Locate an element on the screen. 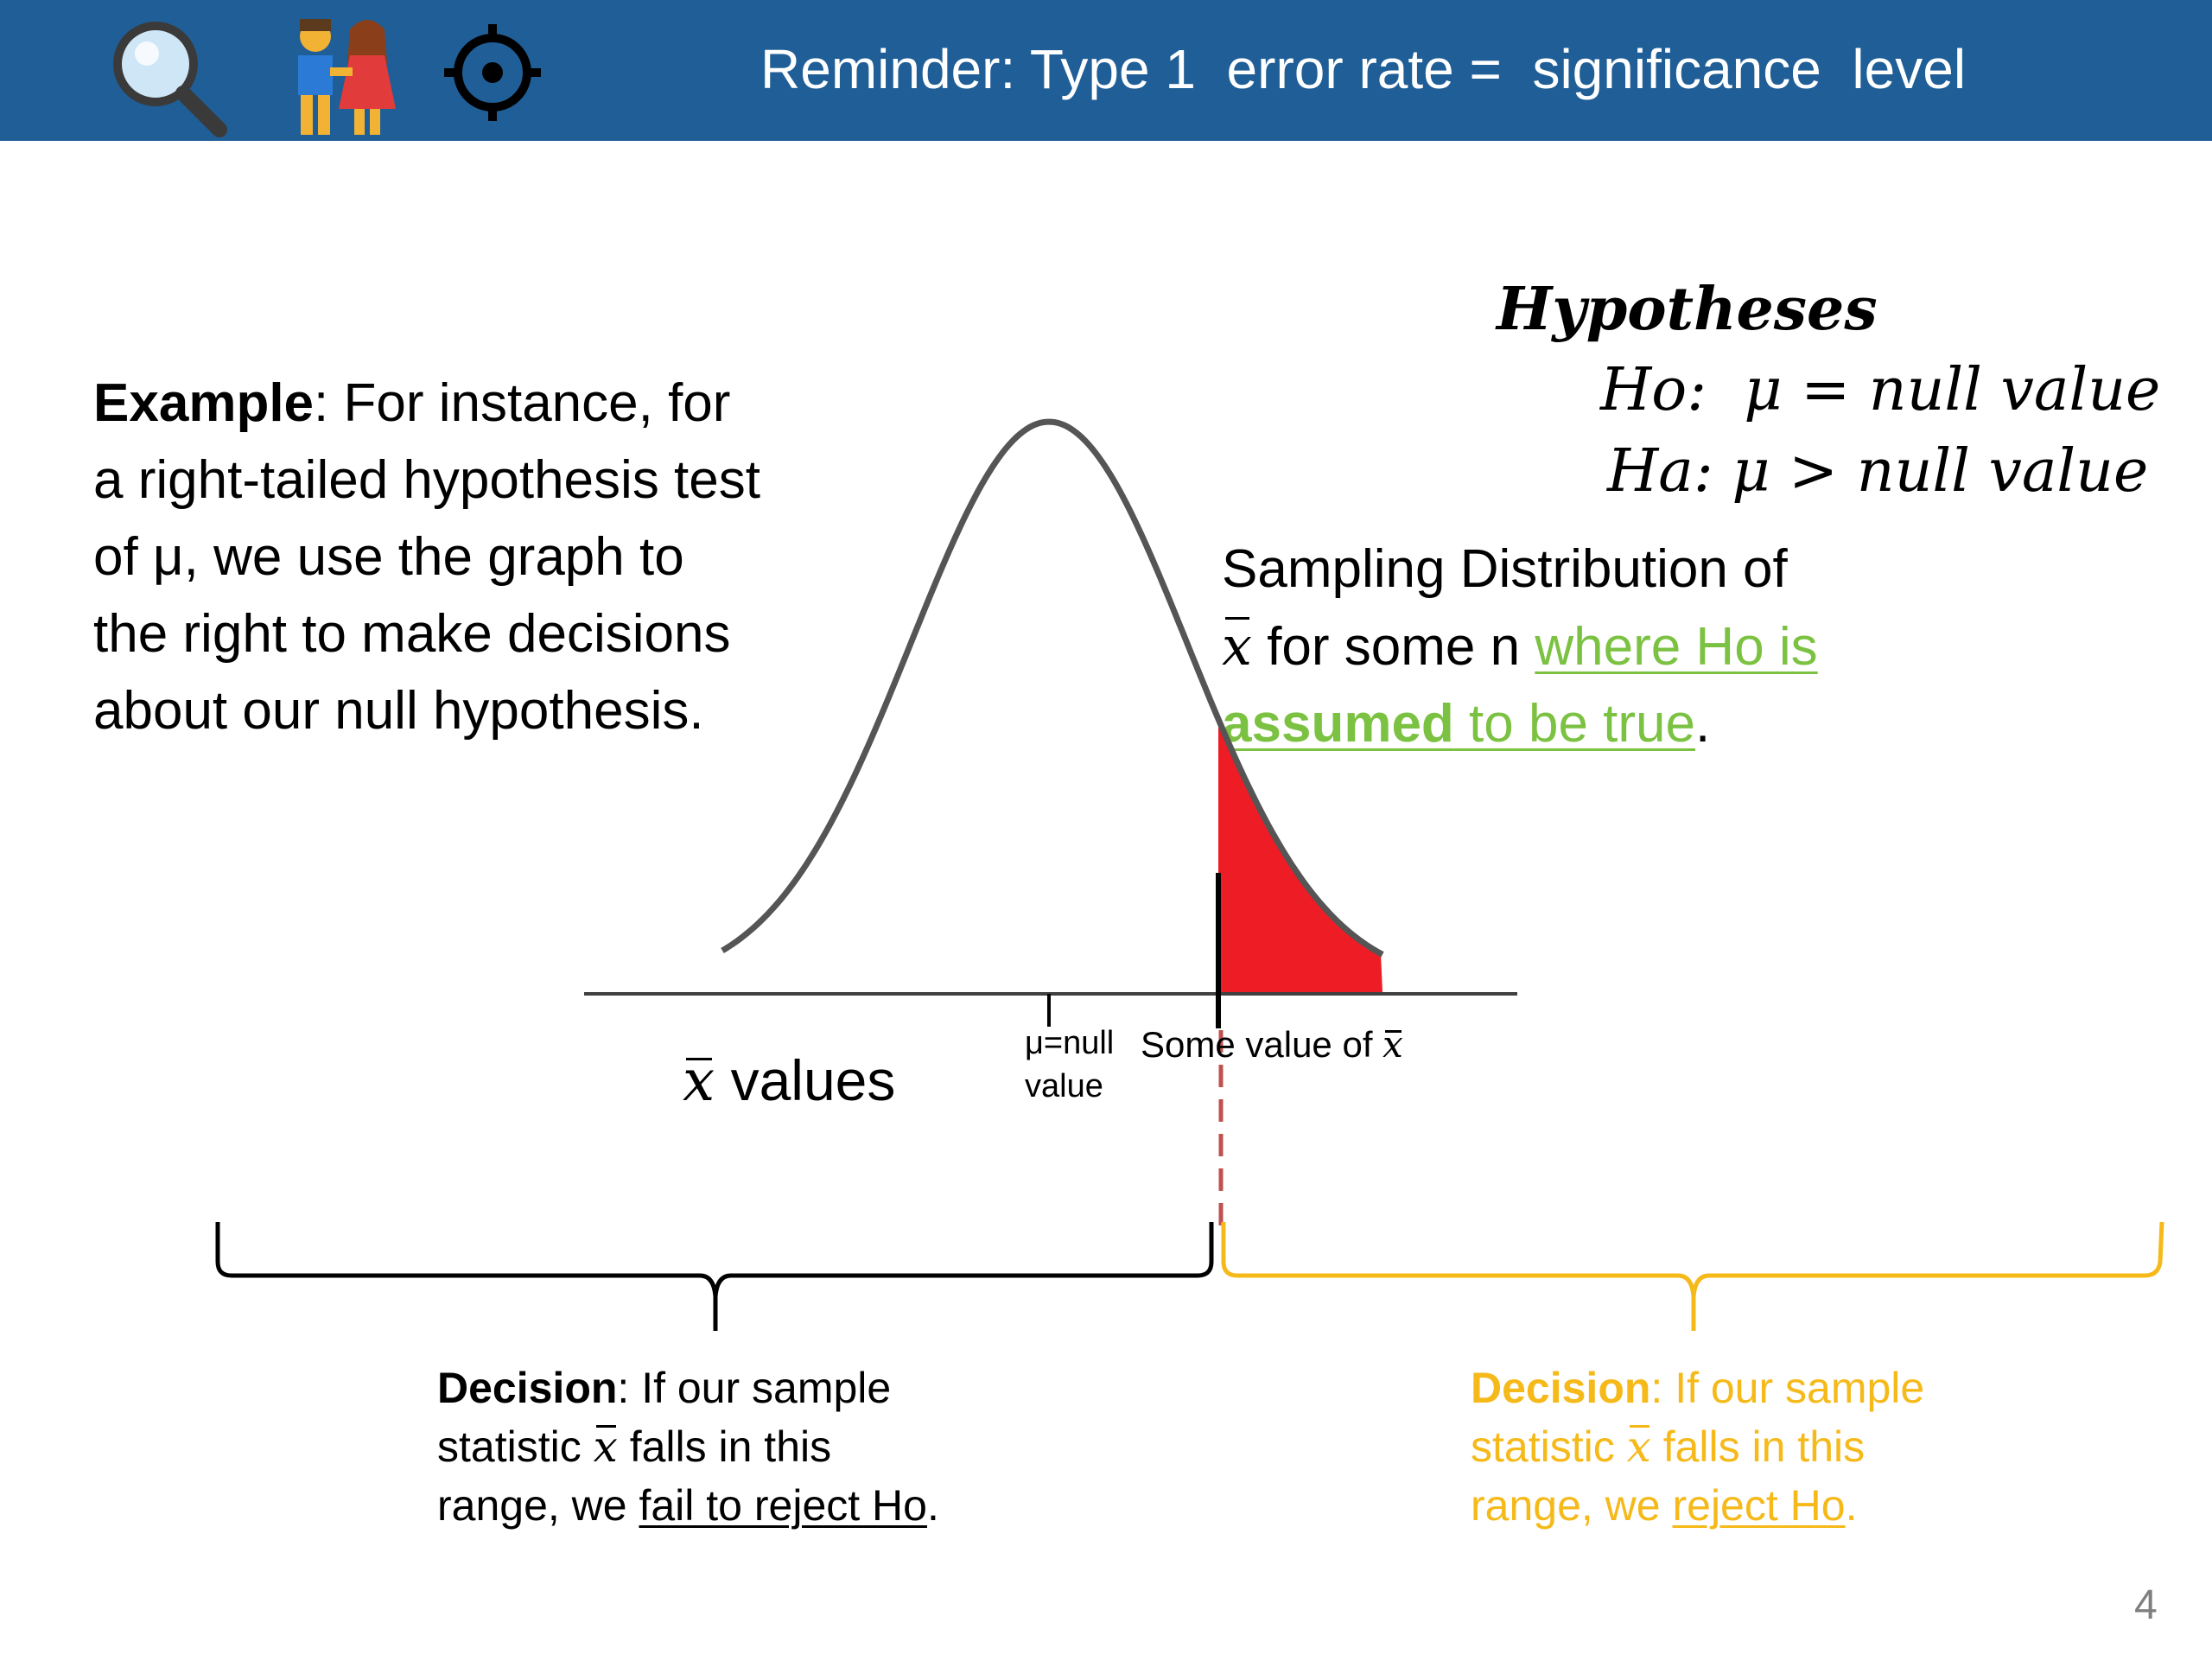 This screenshot has height=1661, width=2212. decision-left-text-1: : If our sample is located at coordinates (754, 1388).